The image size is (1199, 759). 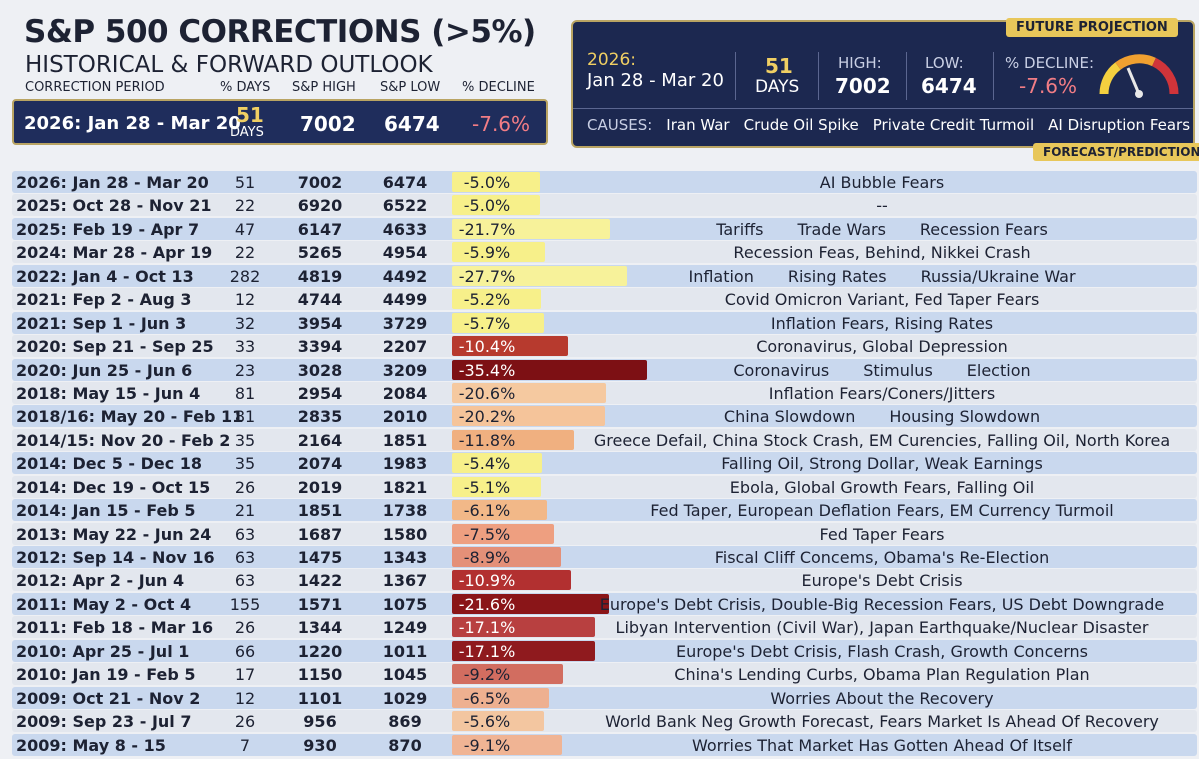 What do you see at coordinates (104, 300) in the screenshot?
I see `period: 2021: Fep 2 - Aug 3` at bounding box center [104, 300].